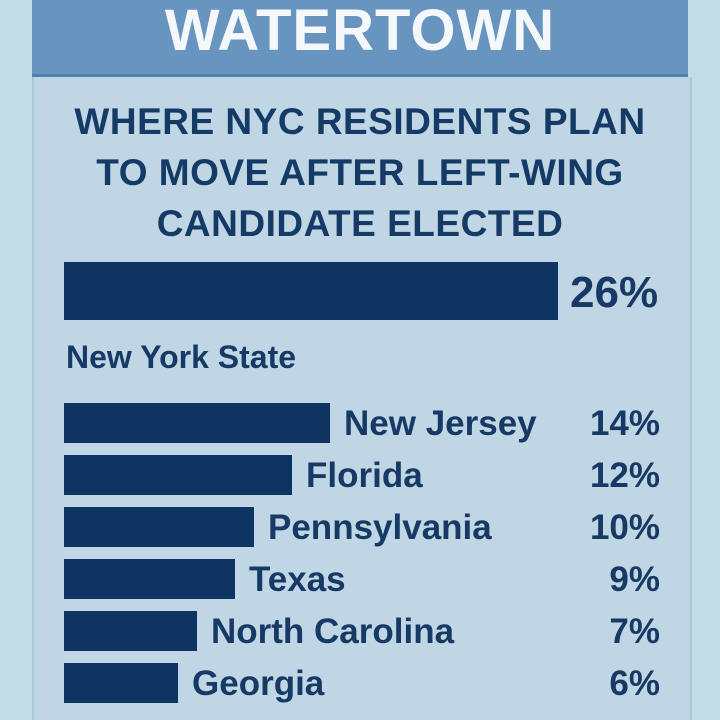 The height and width of the screenshot is (720, 720). What do you see at coordinates (625, 475) in the screenshot?
I see `value-label-florida: 12%` at bounding box center [625, 475].